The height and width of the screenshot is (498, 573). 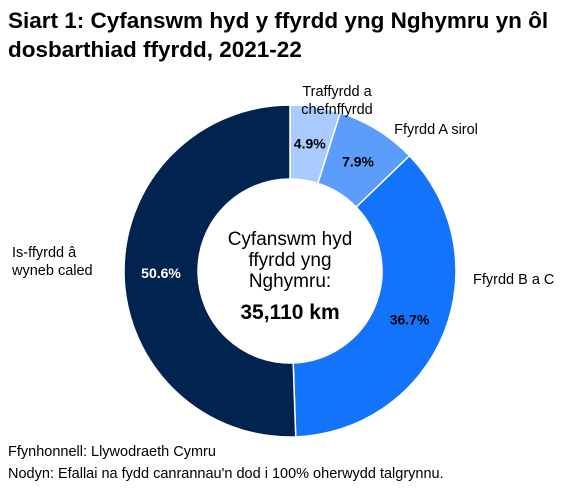 What do you see at coordinates (44, 253) in the screenshot?
I see `category-label-4: Is-ffyrdd â` at bounding box center [44, 253].